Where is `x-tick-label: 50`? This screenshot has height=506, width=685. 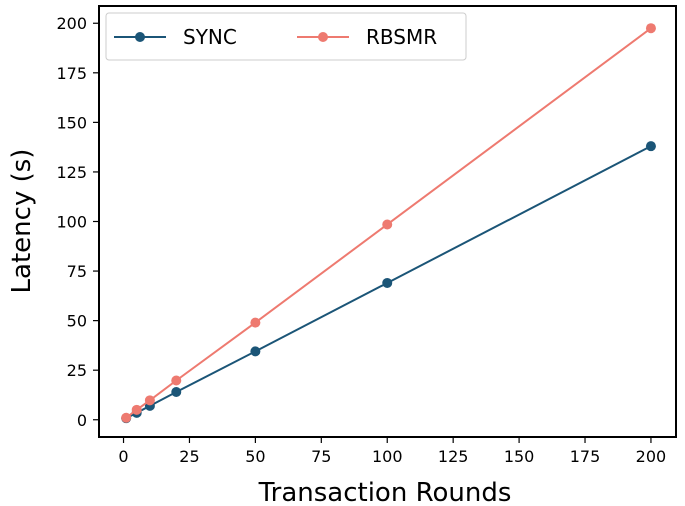 x-tick-label: 50 is located at coordinates (255, 456).